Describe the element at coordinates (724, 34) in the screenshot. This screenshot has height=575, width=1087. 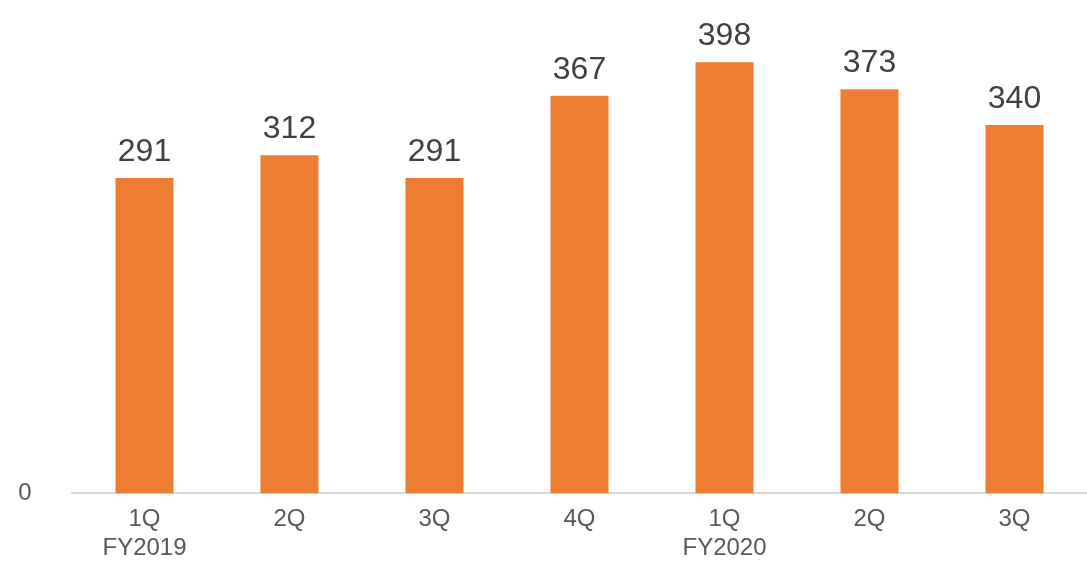
I see `data-label: 398` at that location.